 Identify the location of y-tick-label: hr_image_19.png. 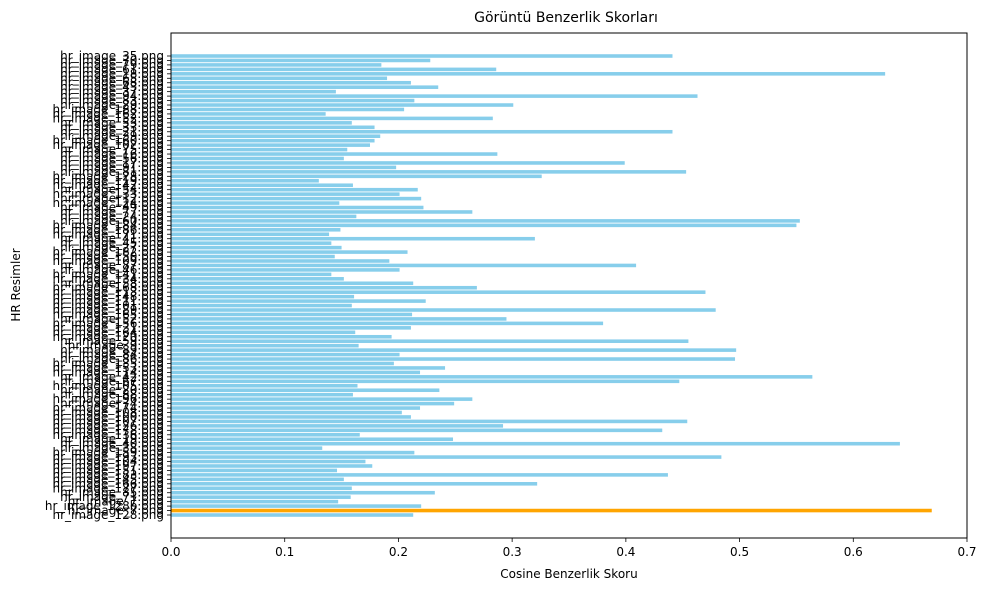
(112, 439).